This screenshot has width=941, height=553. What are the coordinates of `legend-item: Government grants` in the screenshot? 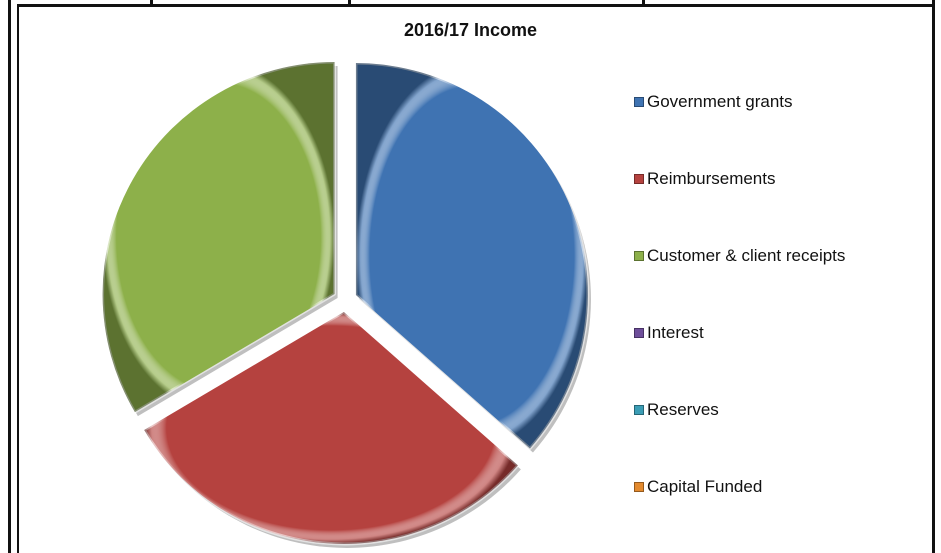 It's located at (713, 102).